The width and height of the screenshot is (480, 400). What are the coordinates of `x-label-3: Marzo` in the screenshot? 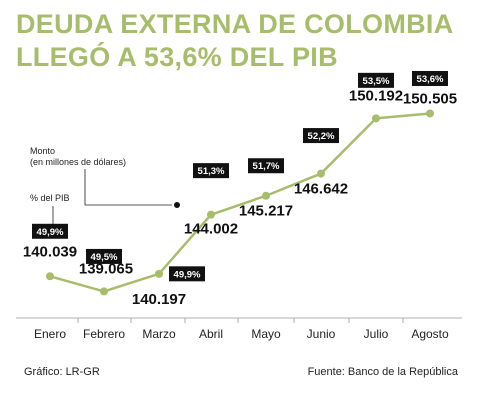 It's located at (159, 334).